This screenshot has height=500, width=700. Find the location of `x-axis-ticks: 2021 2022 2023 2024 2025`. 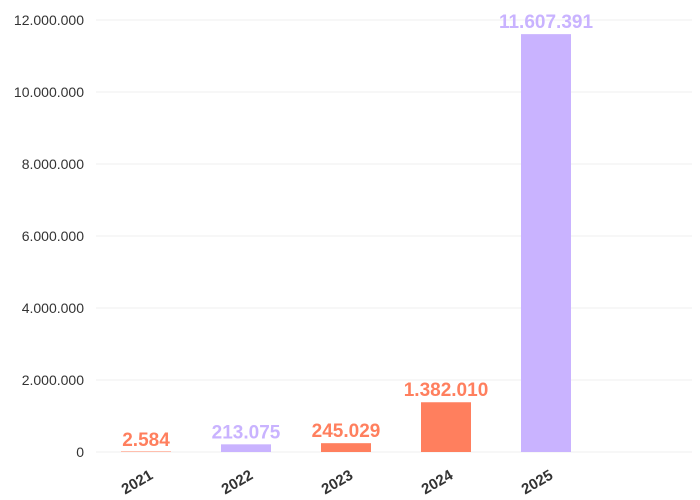

x-axis-ticks: 2021 2022 2023 2024 2025 is located at coordinates (337, 482).